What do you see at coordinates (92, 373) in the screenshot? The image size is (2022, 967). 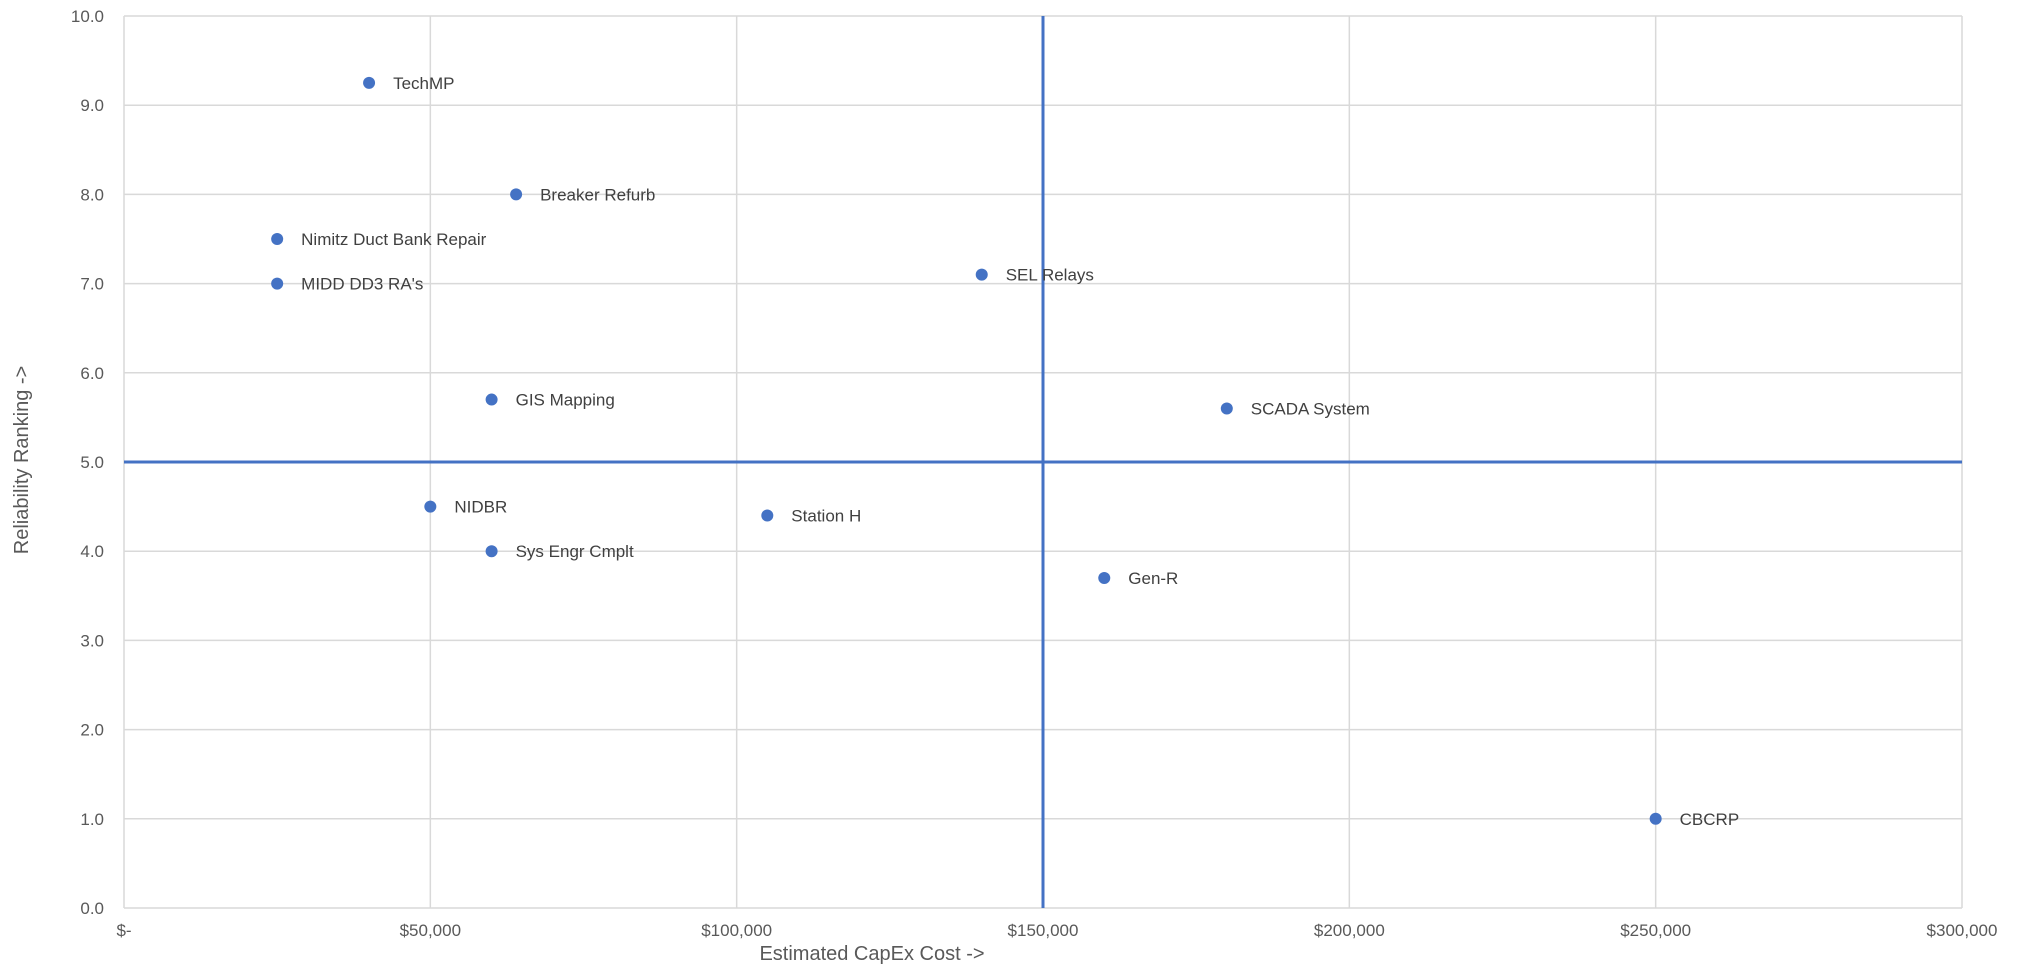 I see `y-tick-label-6: 6.0` at bounding box center [92, 373].